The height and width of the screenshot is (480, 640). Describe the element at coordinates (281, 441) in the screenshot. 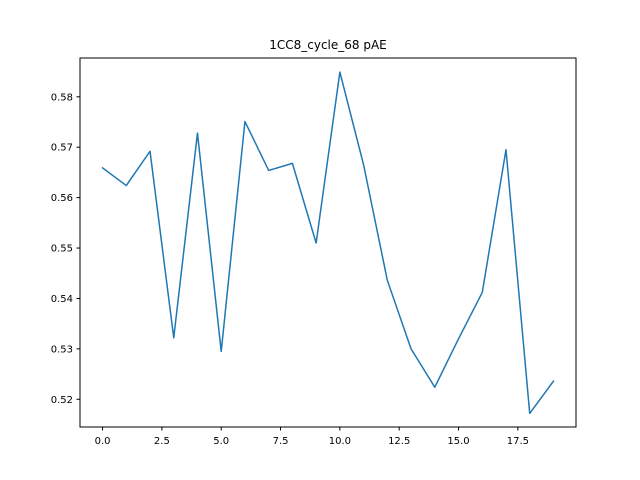

I see `x-tick-label: 7.5` at that location.